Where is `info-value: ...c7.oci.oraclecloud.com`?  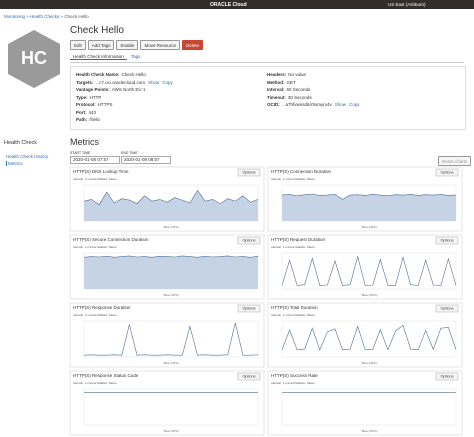 info-value: ...c7.oci.oraclecloud.com is located at coordinates (120, 82).